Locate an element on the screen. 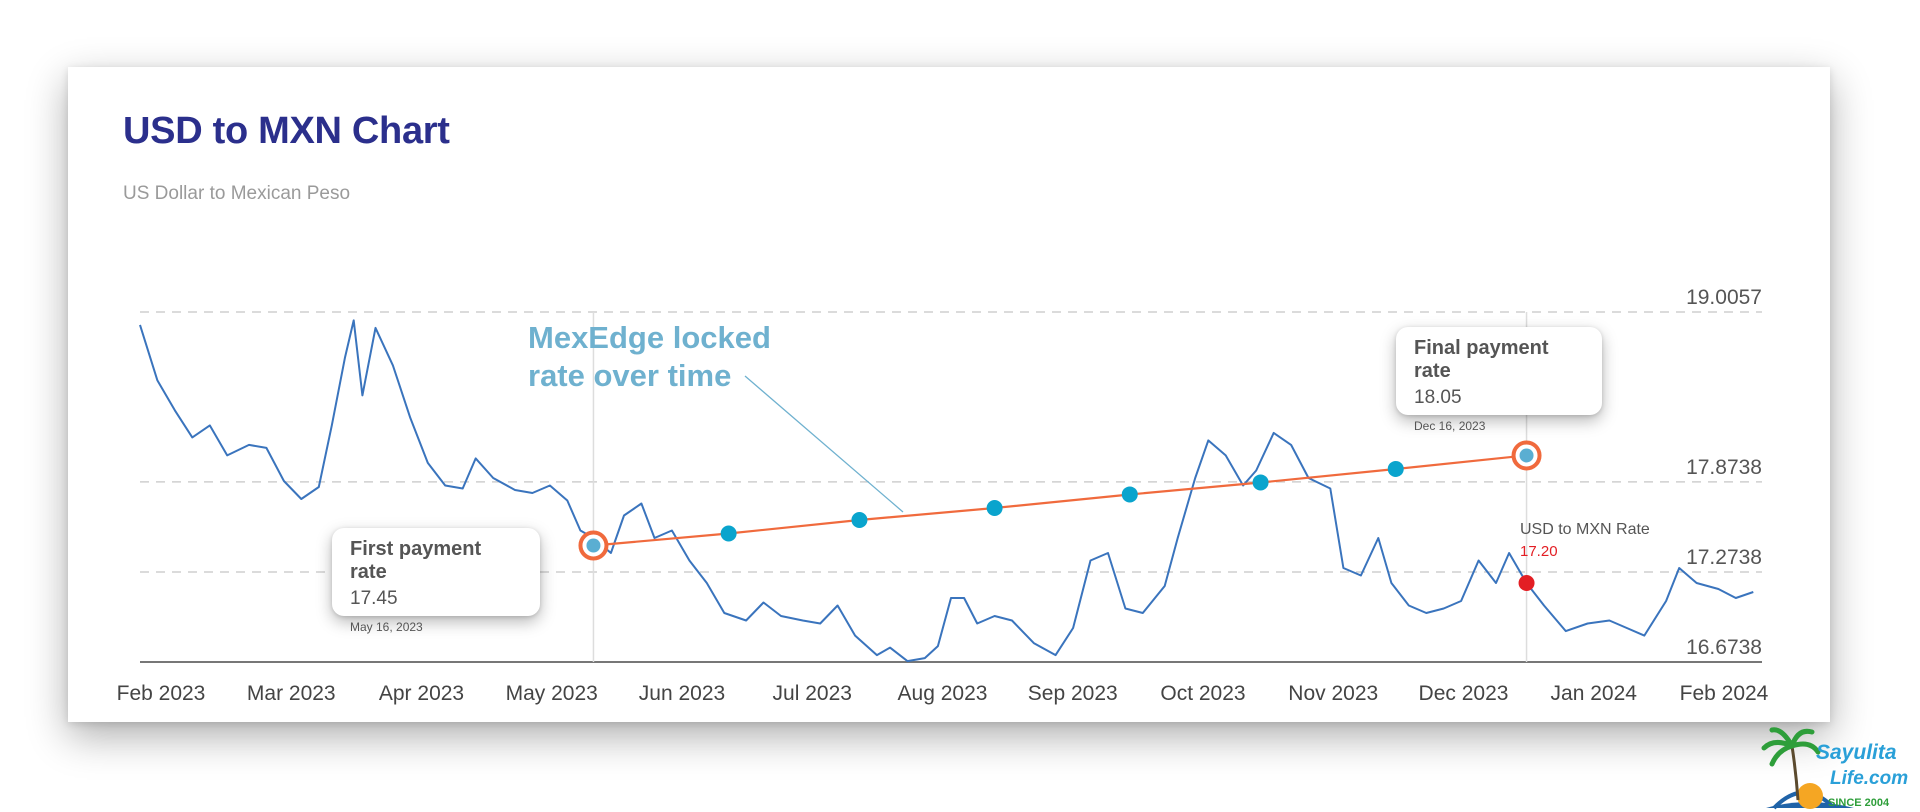  x-tick-label: Aug 2023 is located at coordinates (943, 693).